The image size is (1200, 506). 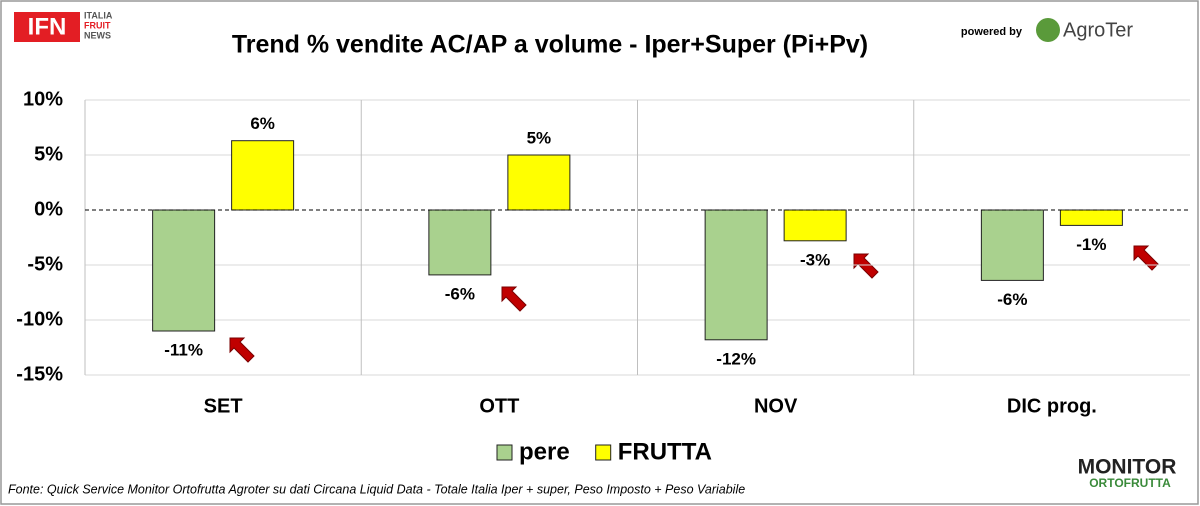 I want to click on ifn-sub: FRUIT, so click(x=97, y=25).